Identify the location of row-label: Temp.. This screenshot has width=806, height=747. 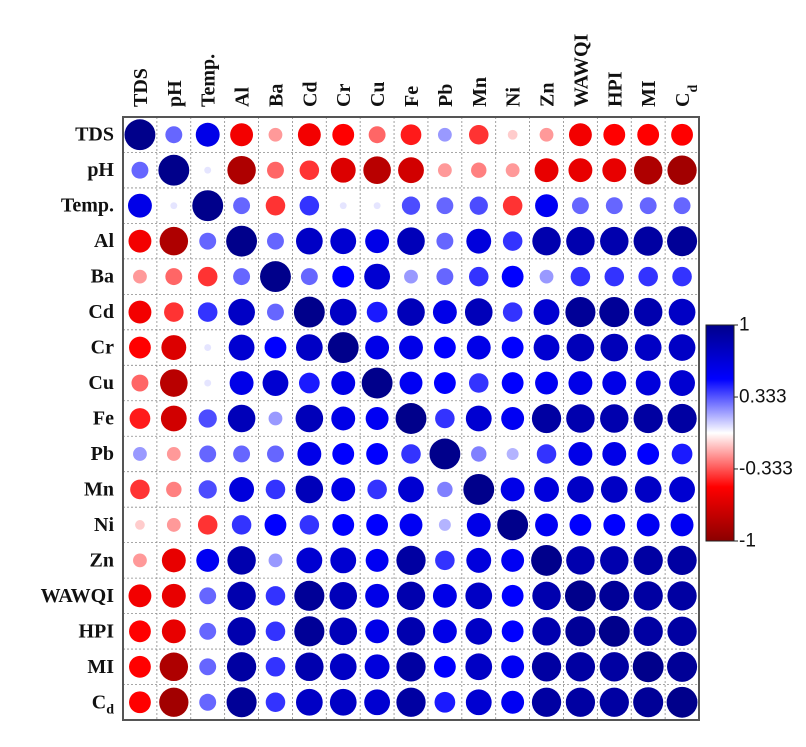
(87, 206).